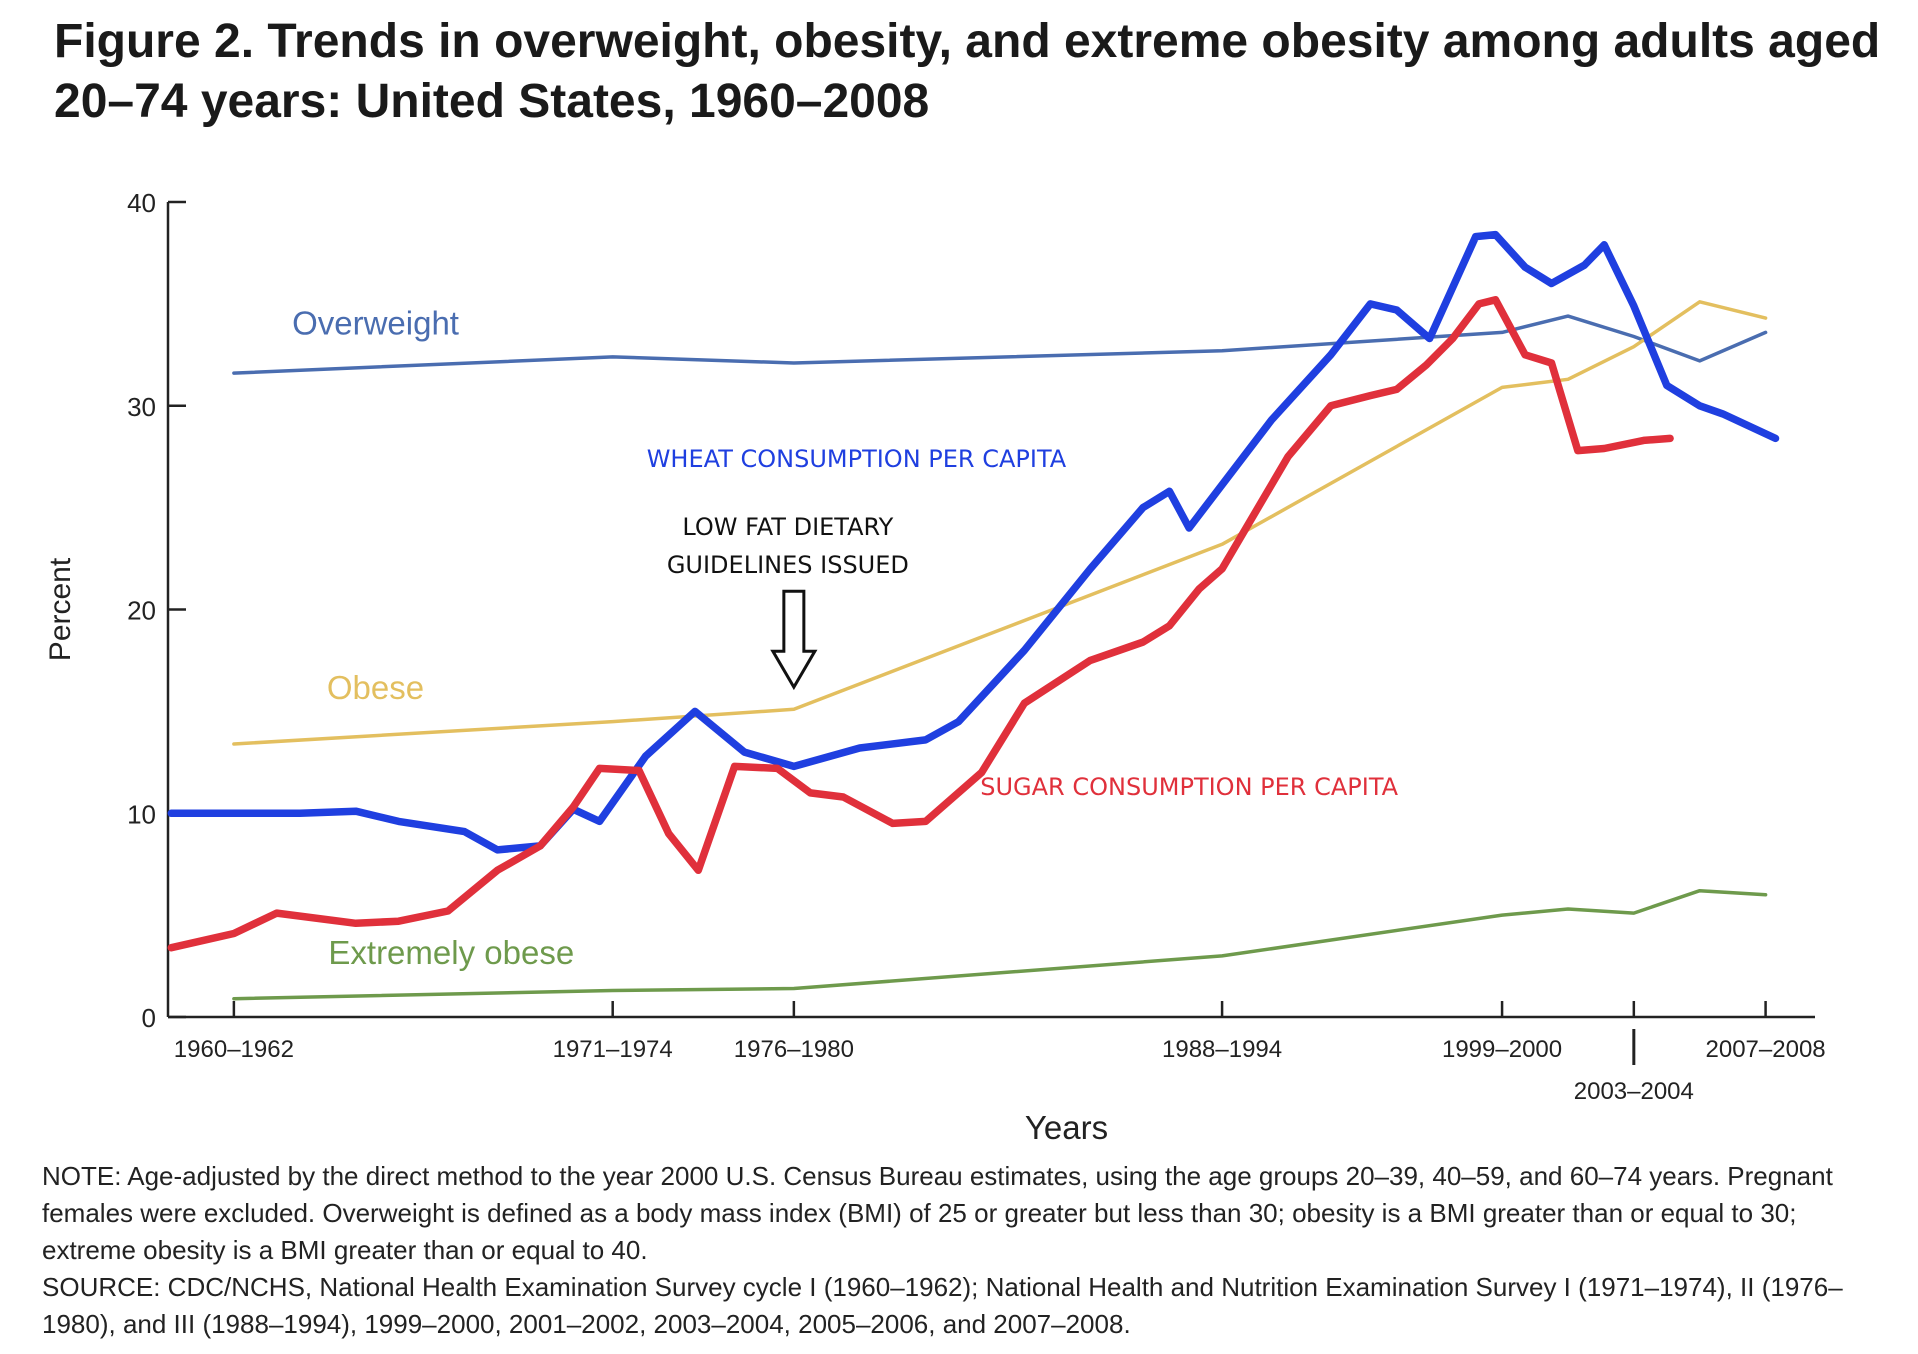  What do you see at coordinates (1766, 1049) in the screenshot?
I see `x-tick-label: 2007–2008` at bounding box center [1766, 1049].